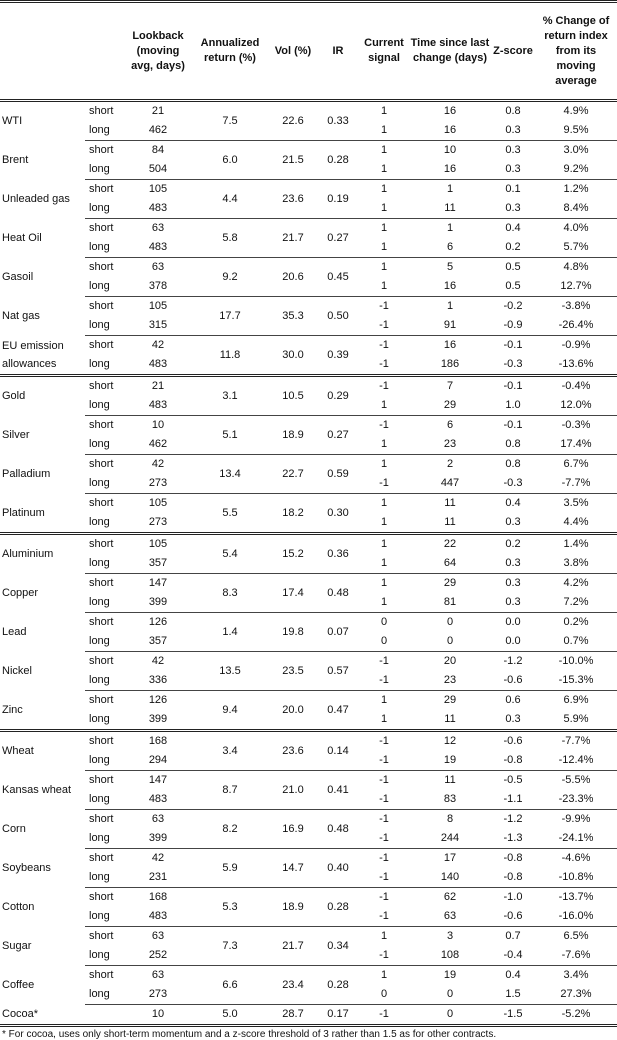 Image resolution: width=617 pixels, height=1040 pixels. I want to click on z-score: -0.8, so click(513, 858).